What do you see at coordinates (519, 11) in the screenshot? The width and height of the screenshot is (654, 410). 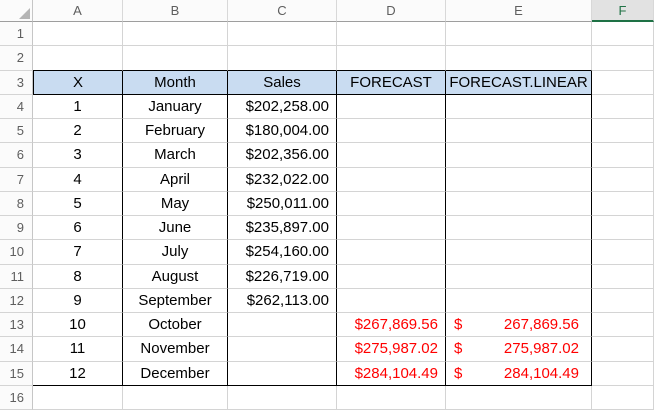 I see `column-header-E: E` at bounding box center [519, 11].